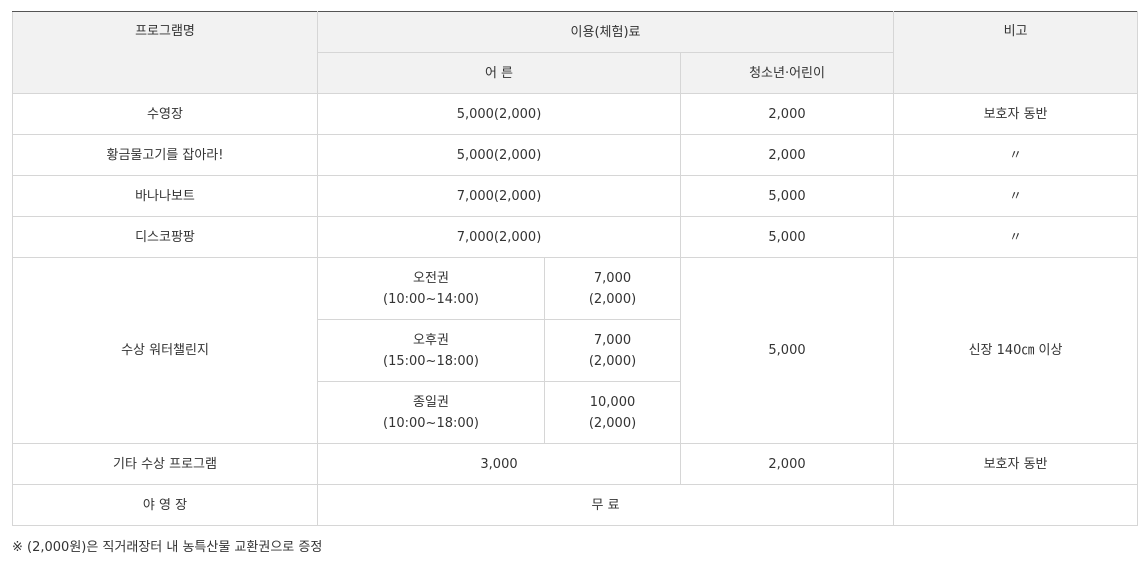  I want to click on table-row: 수영장 5,000(2,000) 2,000 보호자 동반, so click(575, 114).